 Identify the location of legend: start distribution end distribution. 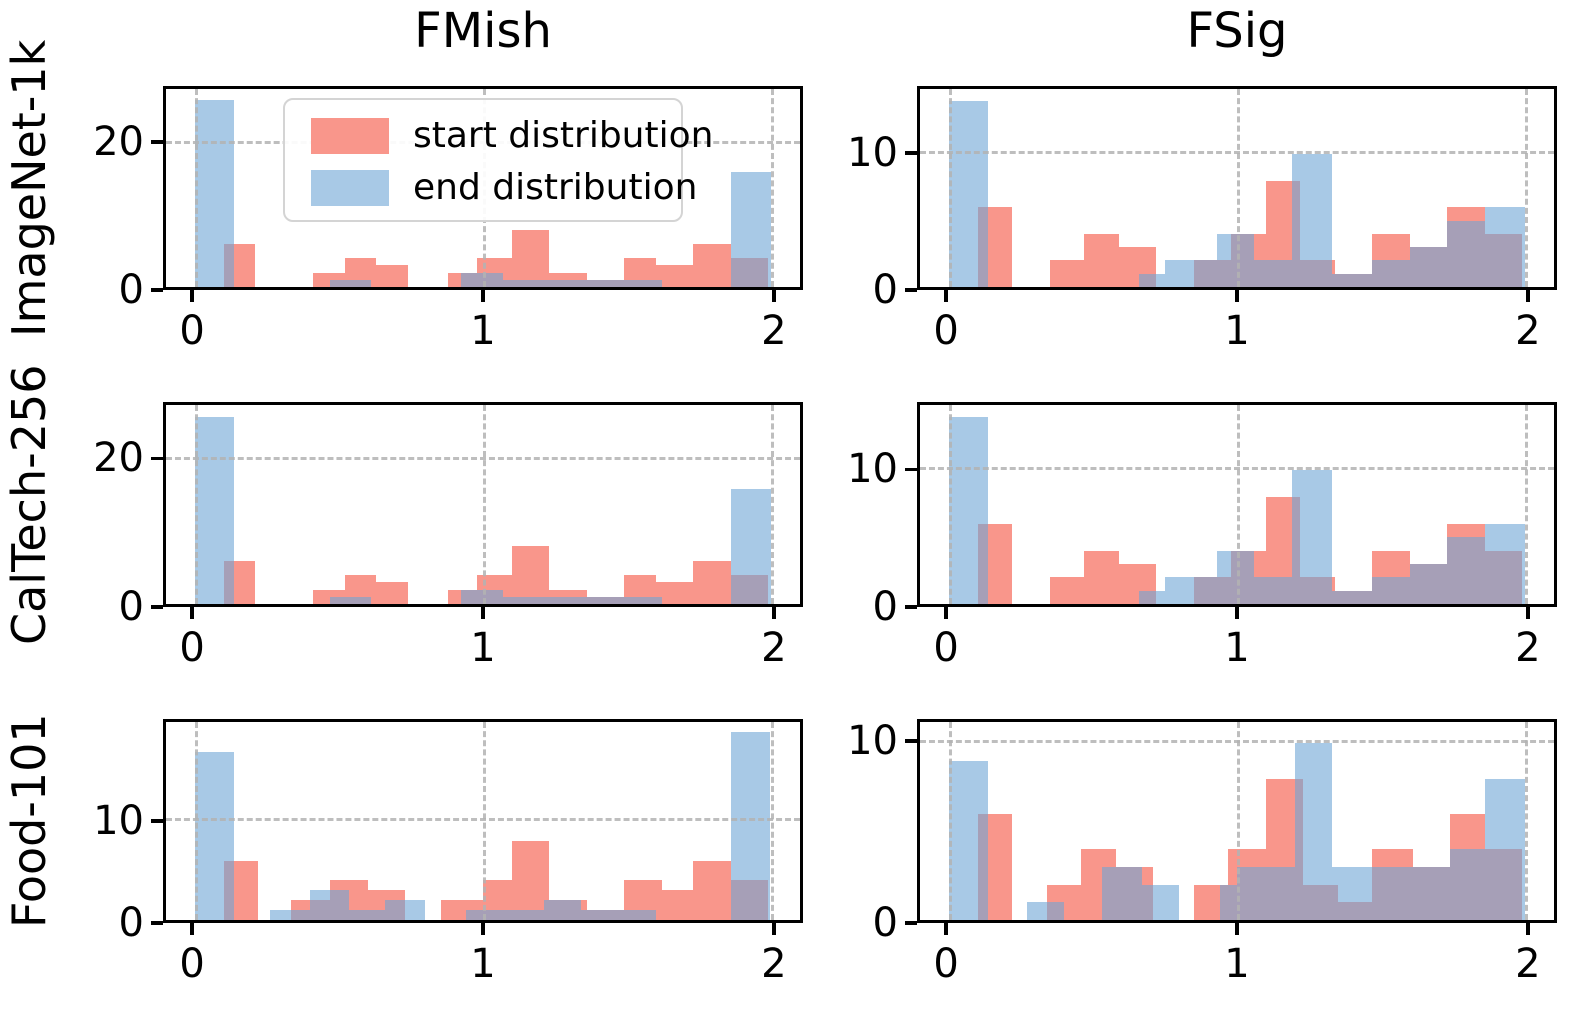
(498, 160).